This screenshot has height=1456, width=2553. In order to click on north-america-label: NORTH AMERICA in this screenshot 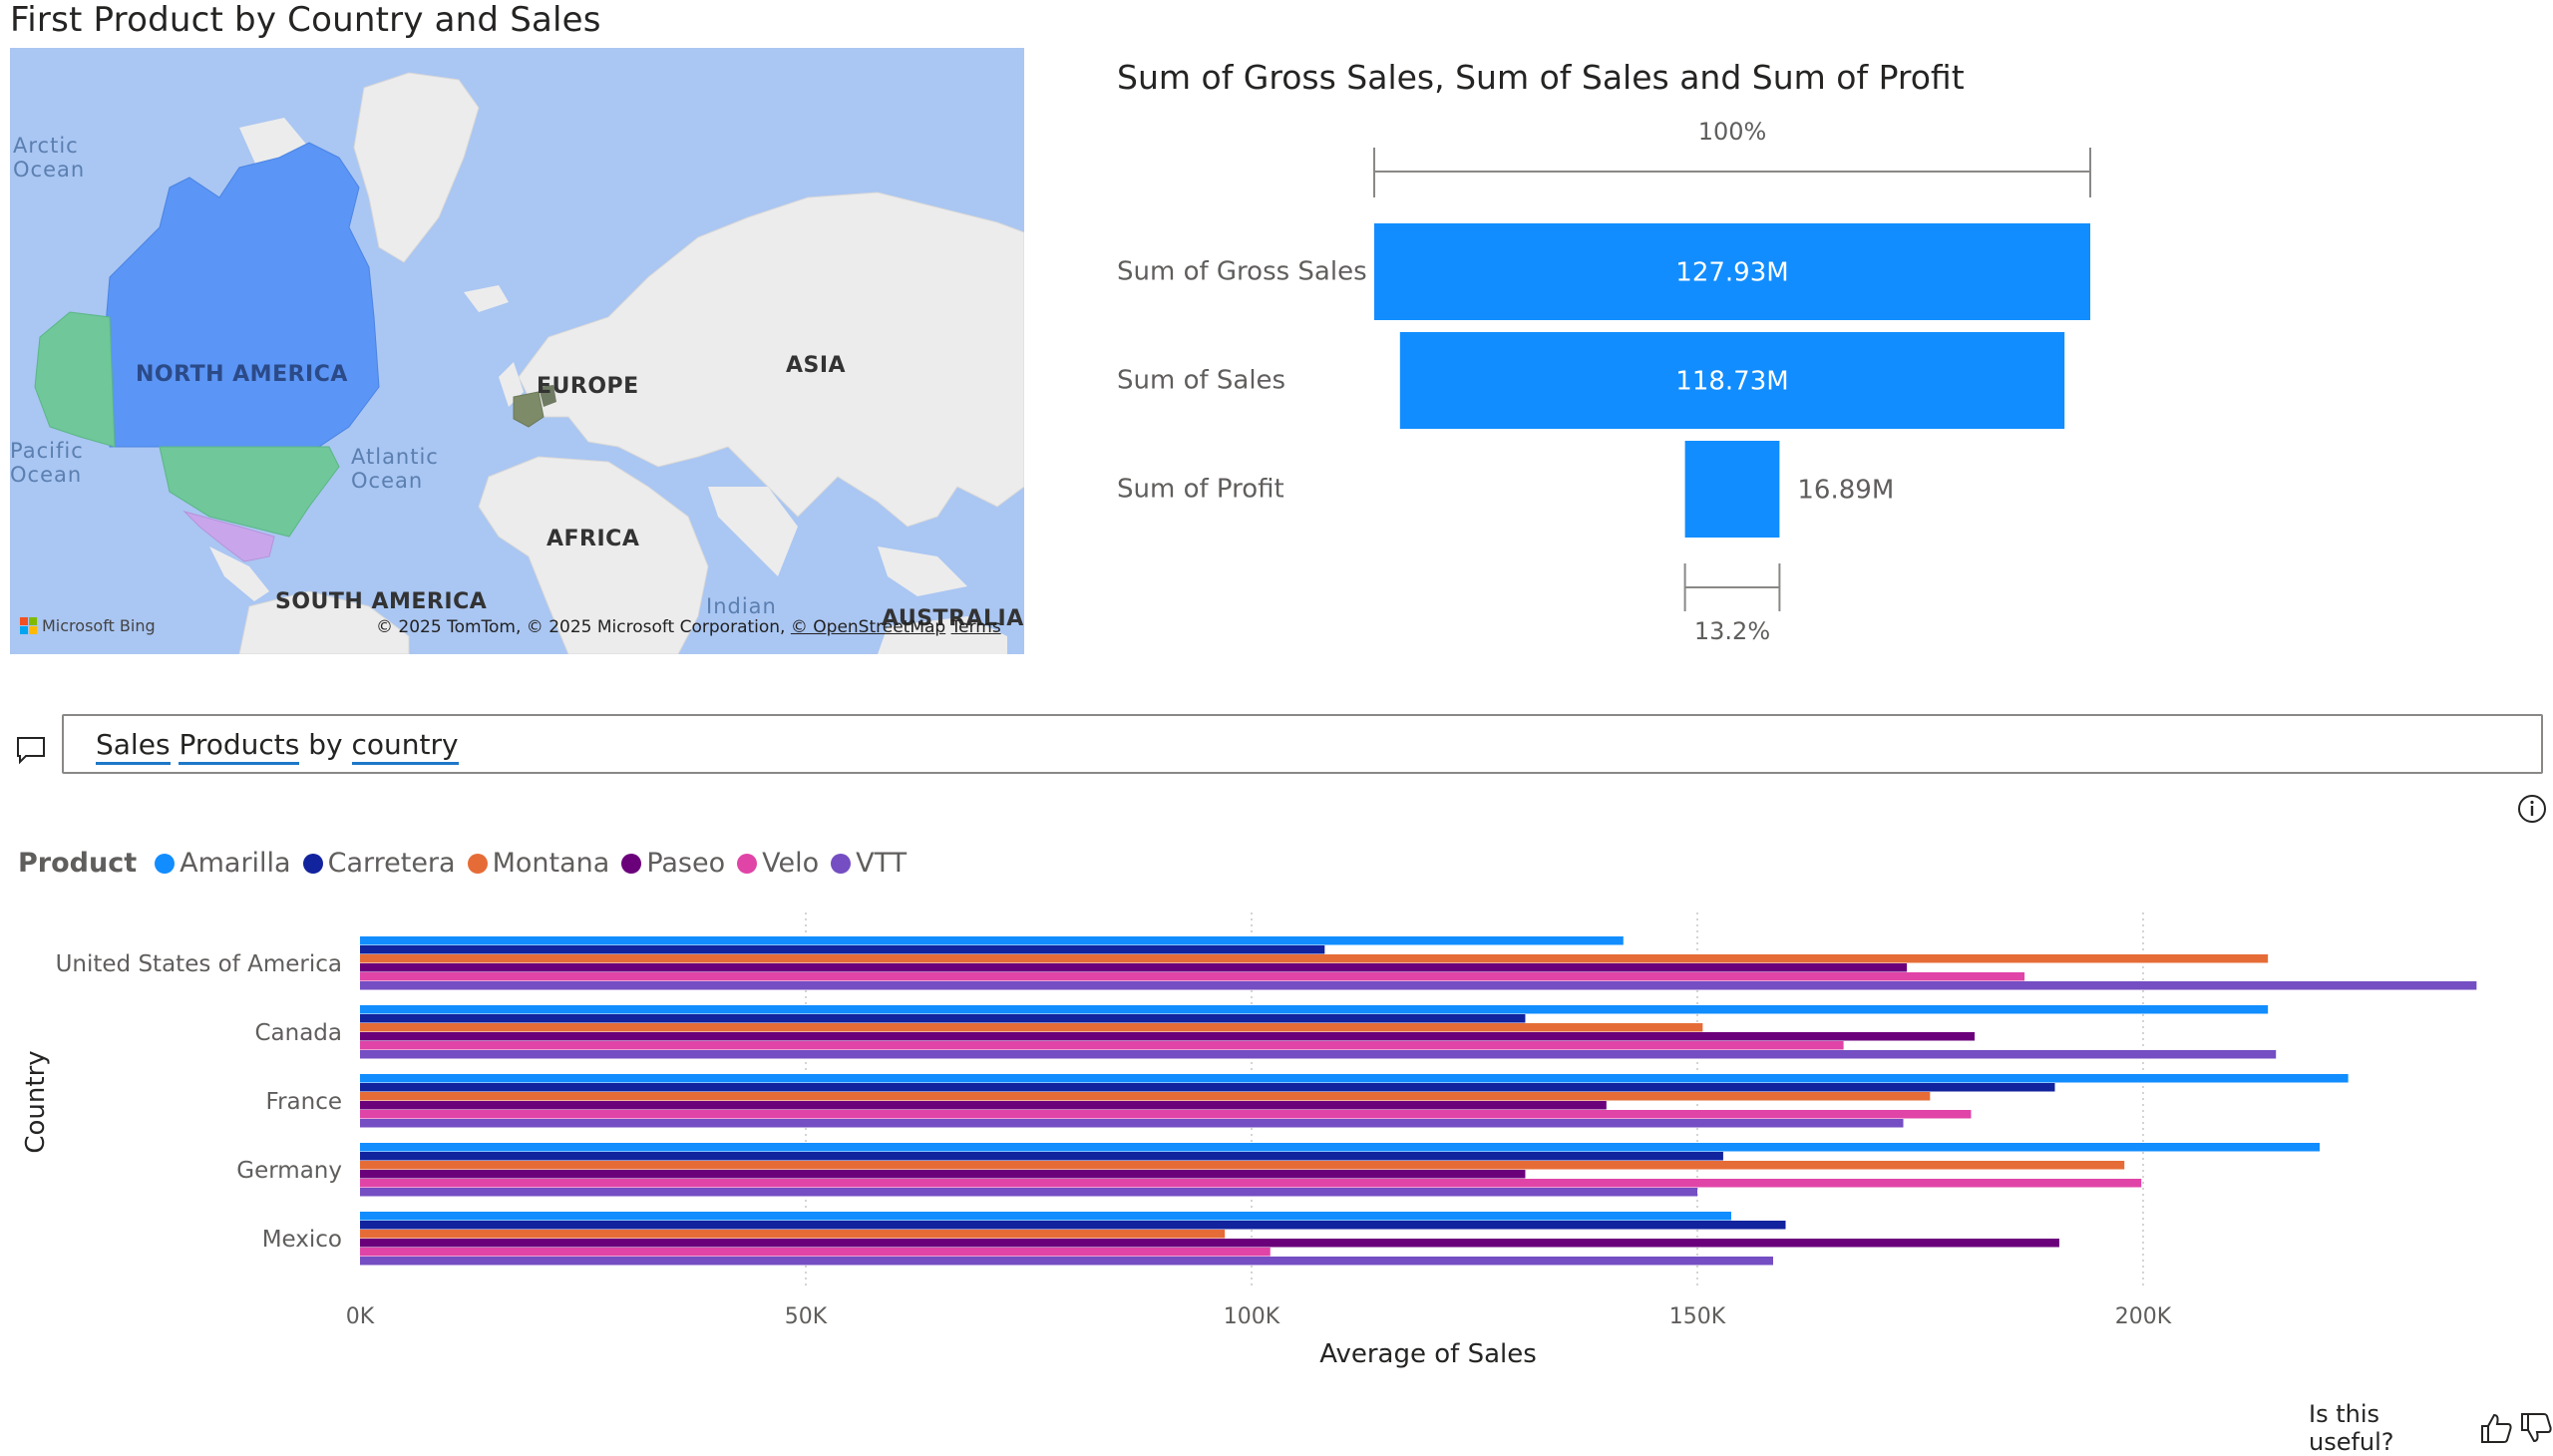, I will do `click(242, 374)`.